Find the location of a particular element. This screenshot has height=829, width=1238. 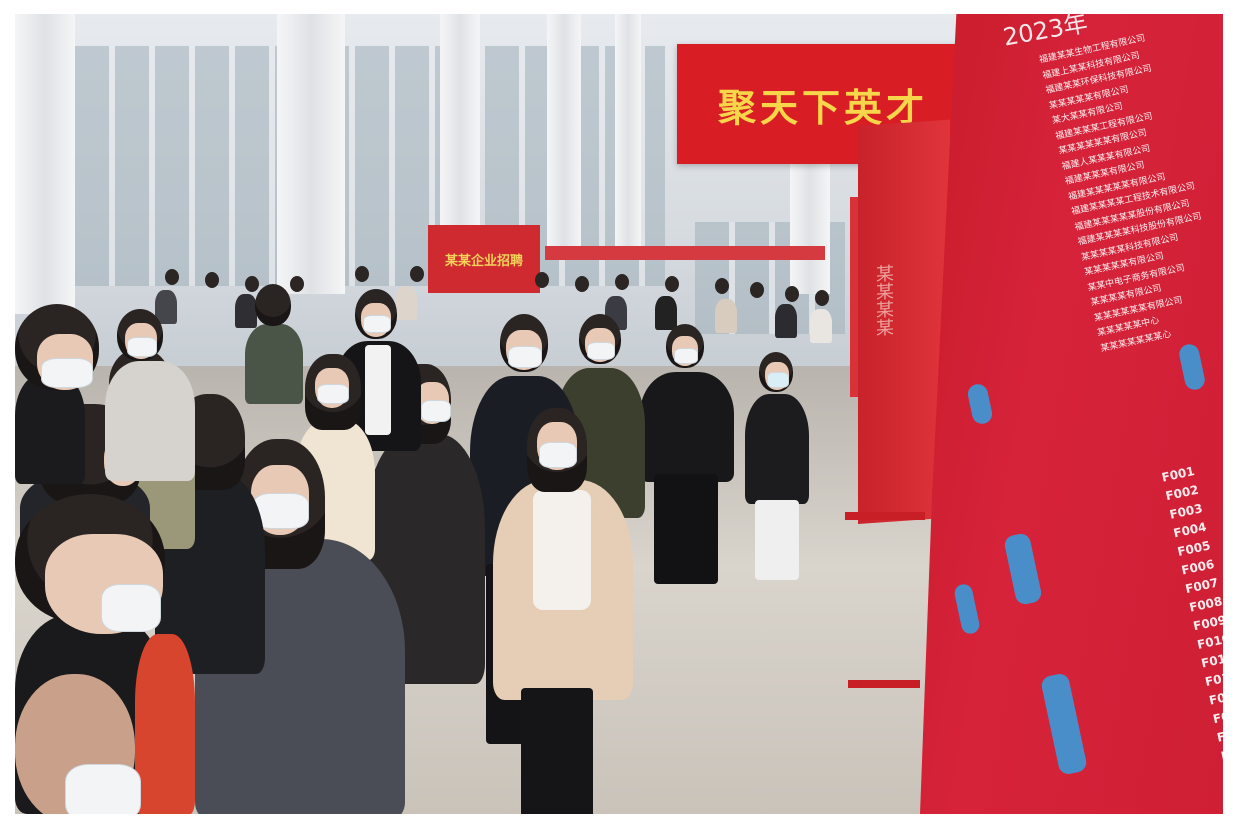

back-red-banner: 某某企业招聘 is located at coordinates (484, 259).